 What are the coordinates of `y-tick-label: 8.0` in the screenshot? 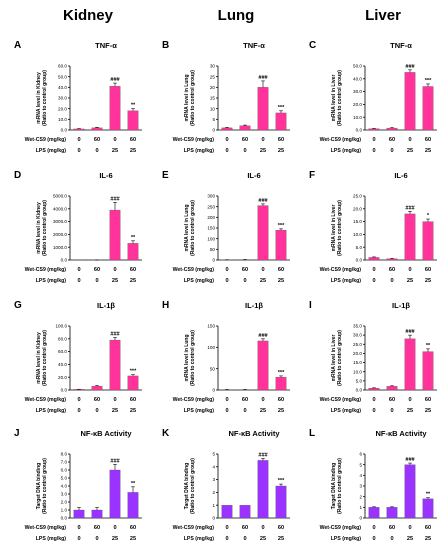 It's located at (64, 454).